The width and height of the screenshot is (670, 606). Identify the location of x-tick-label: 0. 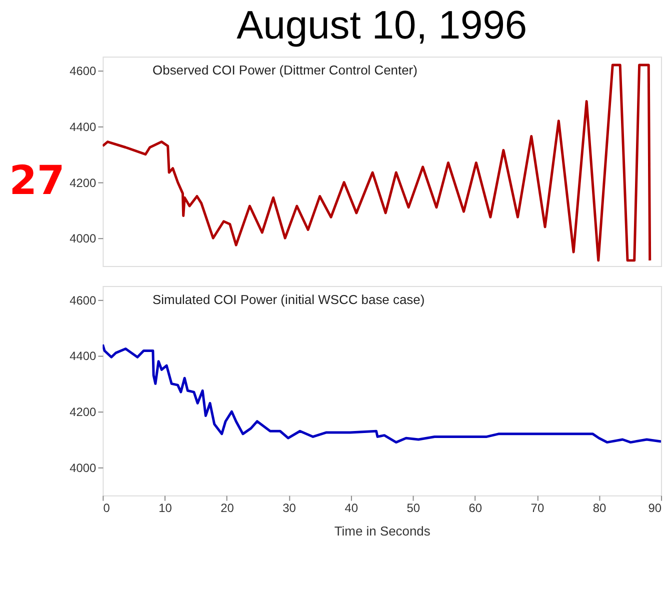
(106, 507).